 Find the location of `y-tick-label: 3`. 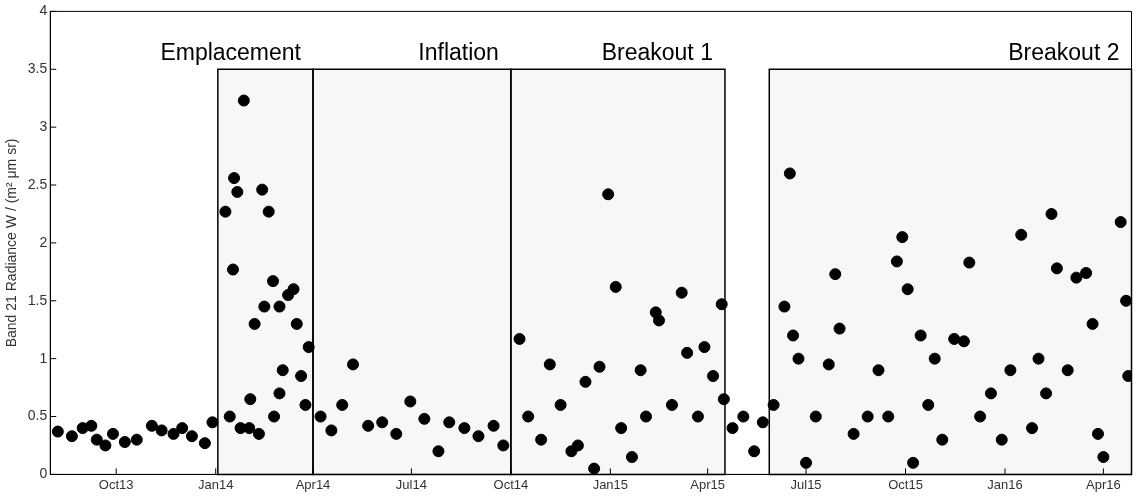

y-tick-label: 3 is located at coordinates (43, 126).